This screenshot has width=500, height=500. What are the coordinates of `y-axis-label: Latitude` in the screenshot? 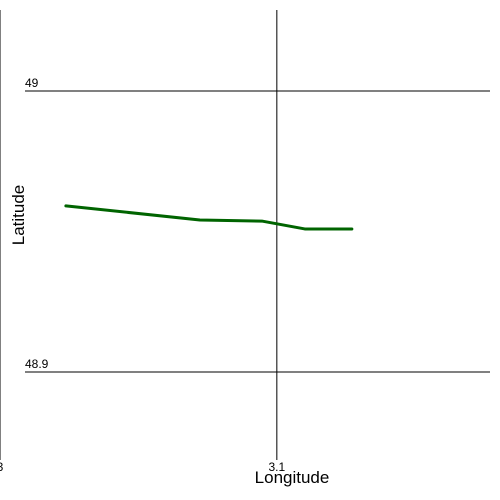 It's located at (18, 215).